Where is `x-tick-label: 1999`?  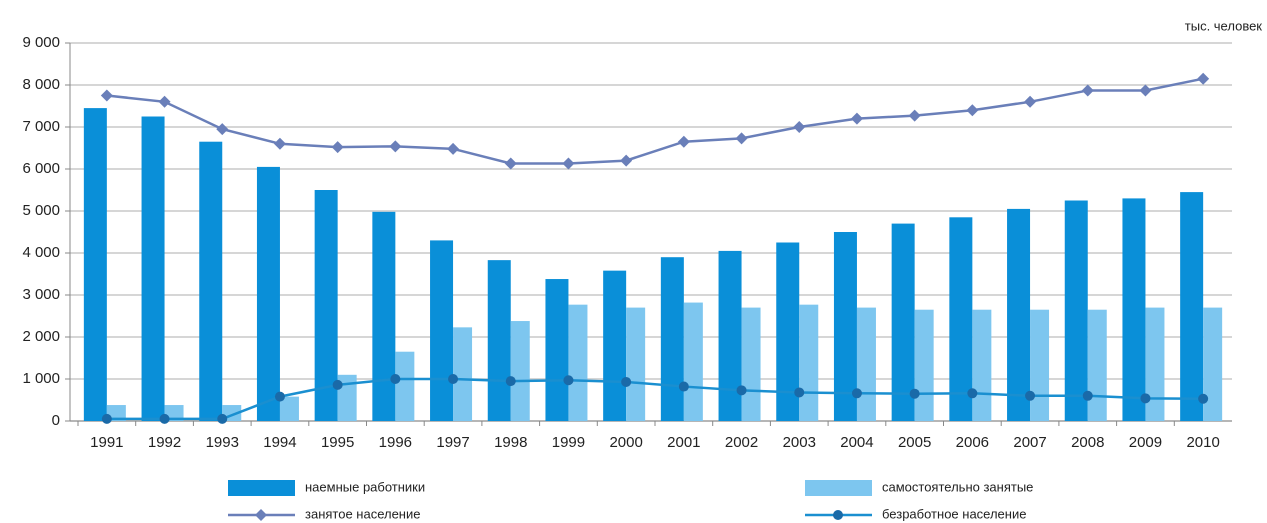
x-tick-label: 1999 is located at coordinates (568, 442).